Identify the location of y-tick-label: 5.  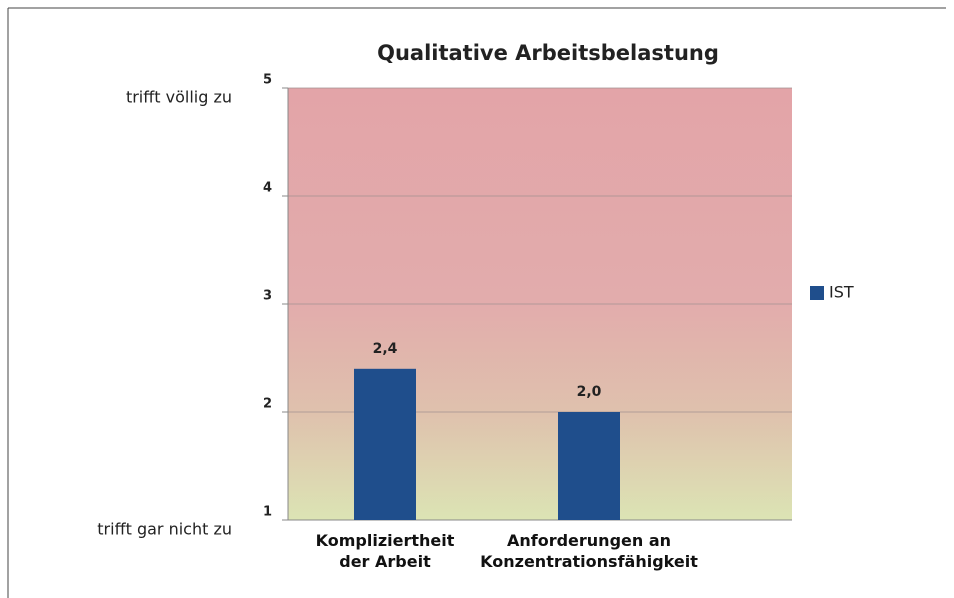
(267, 80).